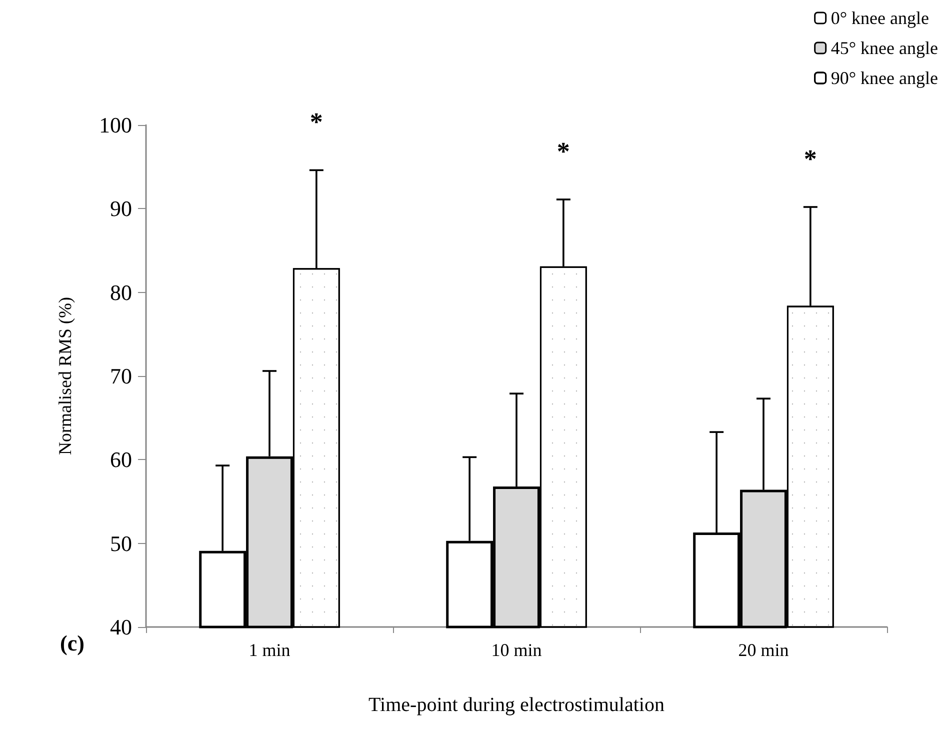 The height and width of the screenshot is (729, 947). I want to click on y-tick-label: 40, so click(121, 627).